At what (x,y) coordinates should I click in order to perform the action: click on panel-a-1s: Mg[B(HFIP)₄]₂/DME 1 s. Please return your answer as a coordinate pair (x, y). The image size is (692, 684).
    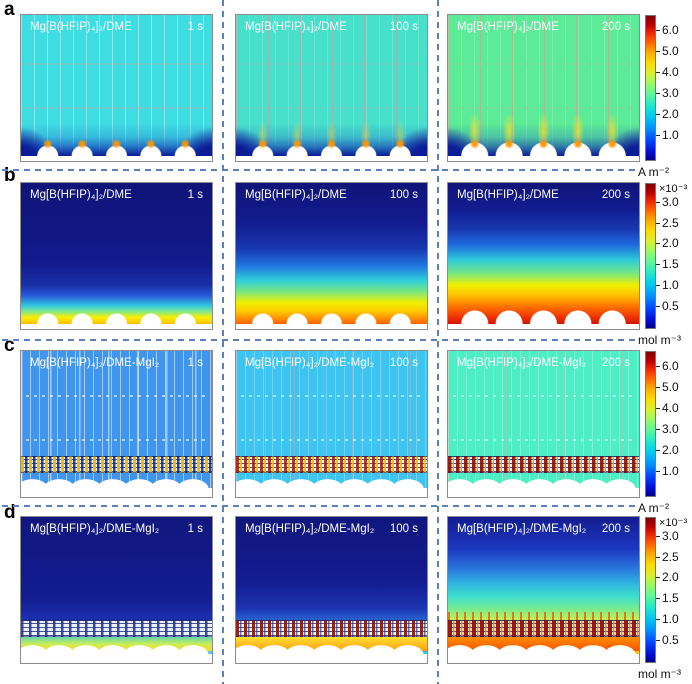
    Looking at the image, I should click on (116, 88).